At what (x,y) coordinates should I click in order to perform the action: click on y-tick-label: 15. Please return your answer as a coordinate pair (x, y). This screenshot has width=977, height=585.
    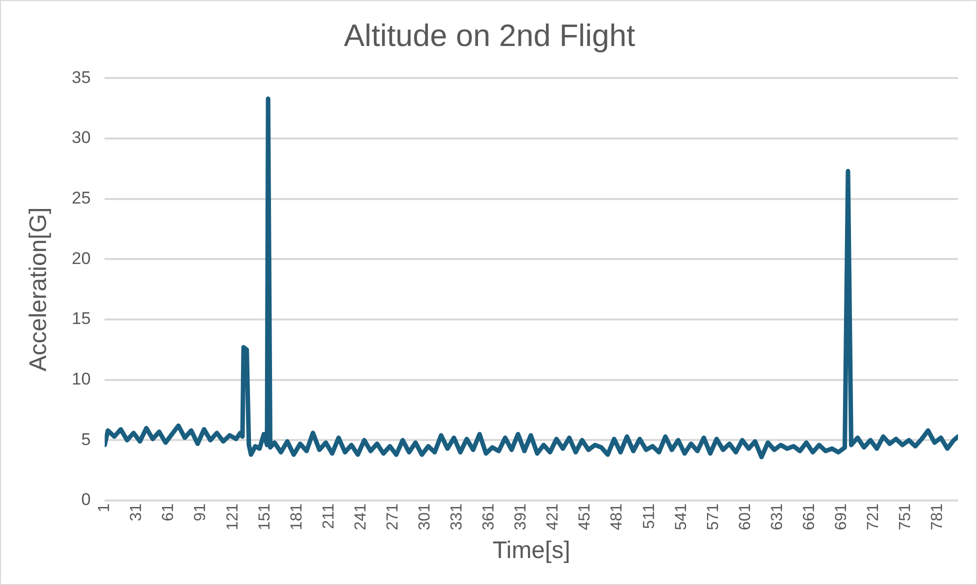
    Looking at the image, I should click on (81, 318).